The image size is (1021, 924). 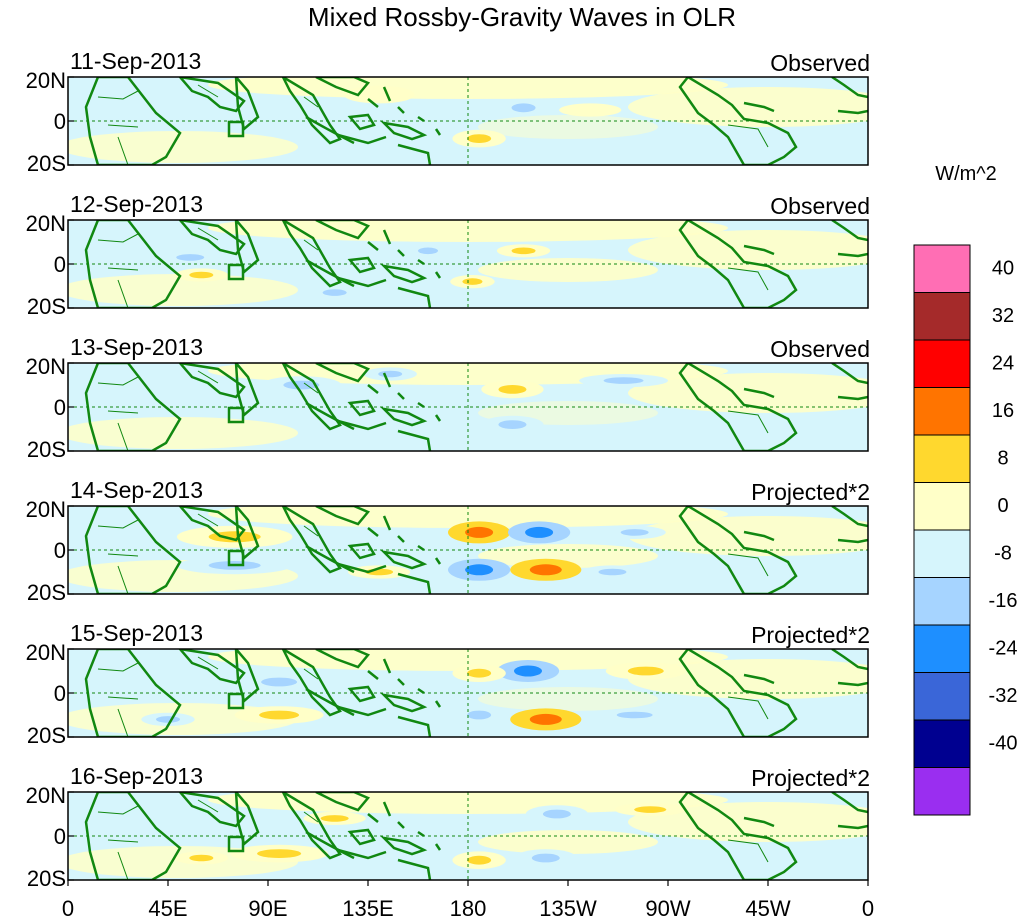 I want to click on panel-date: 11-Sep-2013, so click(x=135, y=61).